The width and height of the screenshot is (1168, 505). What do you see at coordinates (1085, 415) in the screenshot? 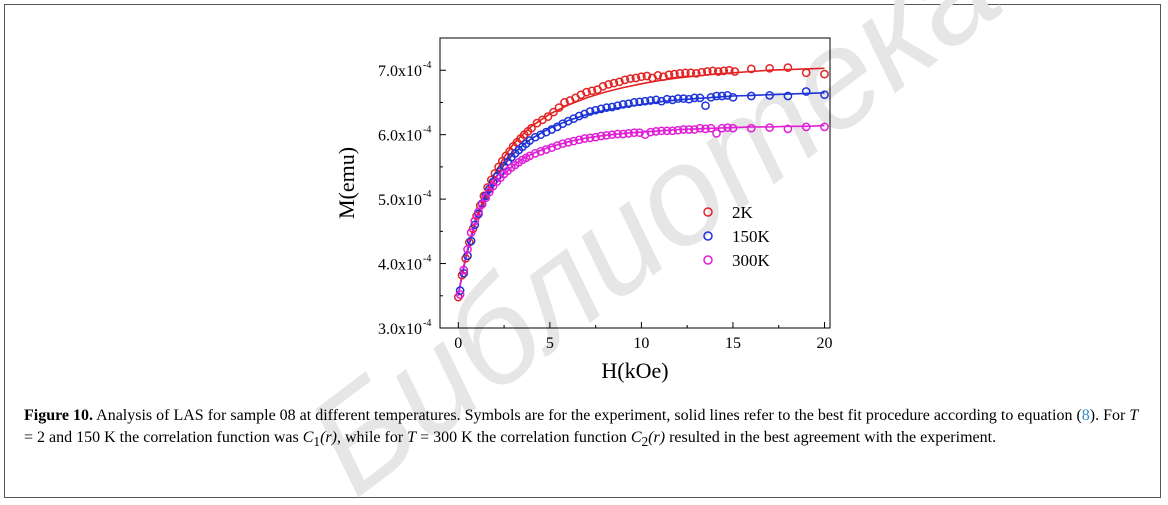
I see `equation-ref-link: 8` at bounding box center [1085, 415].